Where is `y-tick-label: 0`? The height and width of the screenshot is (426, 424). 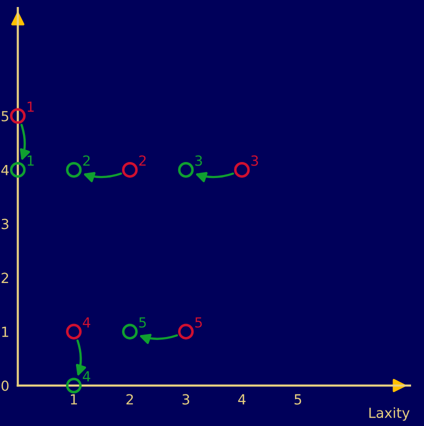
y-tick-label: 0 is located at coordinates (5, 386).